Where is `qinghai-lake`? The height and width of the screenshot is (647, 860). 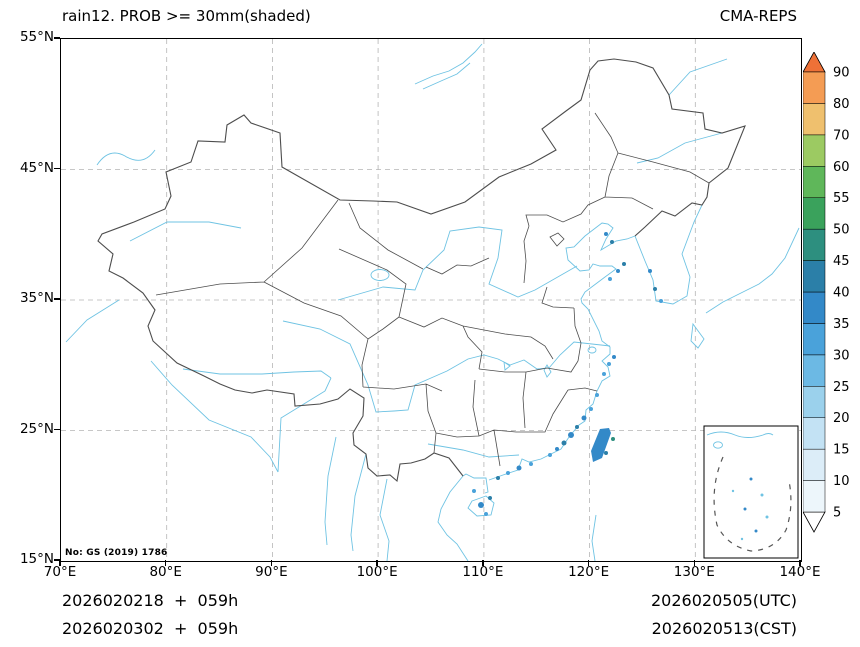
qinghai-lake is located at coordinates (380, 275).